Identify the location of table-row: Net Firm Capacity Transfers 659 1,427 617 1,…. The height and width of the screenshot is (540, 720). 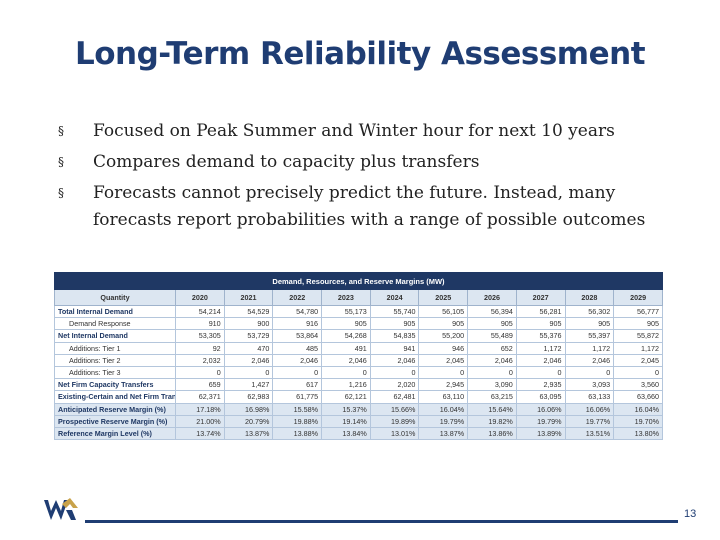
(358, 385).